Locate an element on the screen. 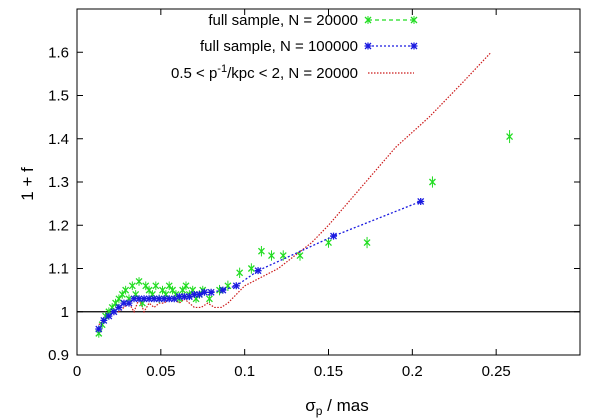  x-tick-label: 0.15 is located at coordinates (328, 371).